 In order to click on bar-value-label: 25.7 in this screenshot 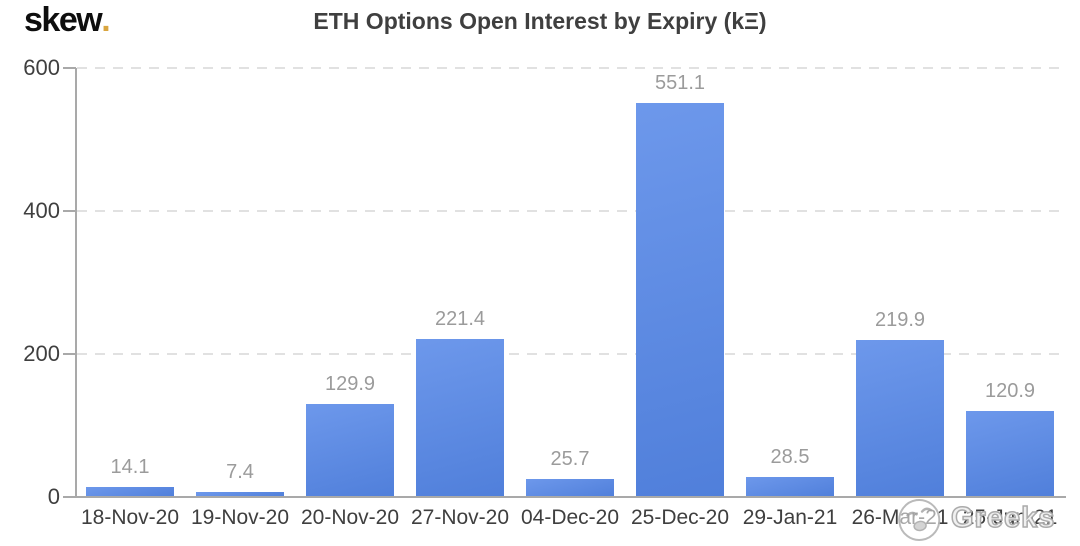, I will do `click(570, 458)`.